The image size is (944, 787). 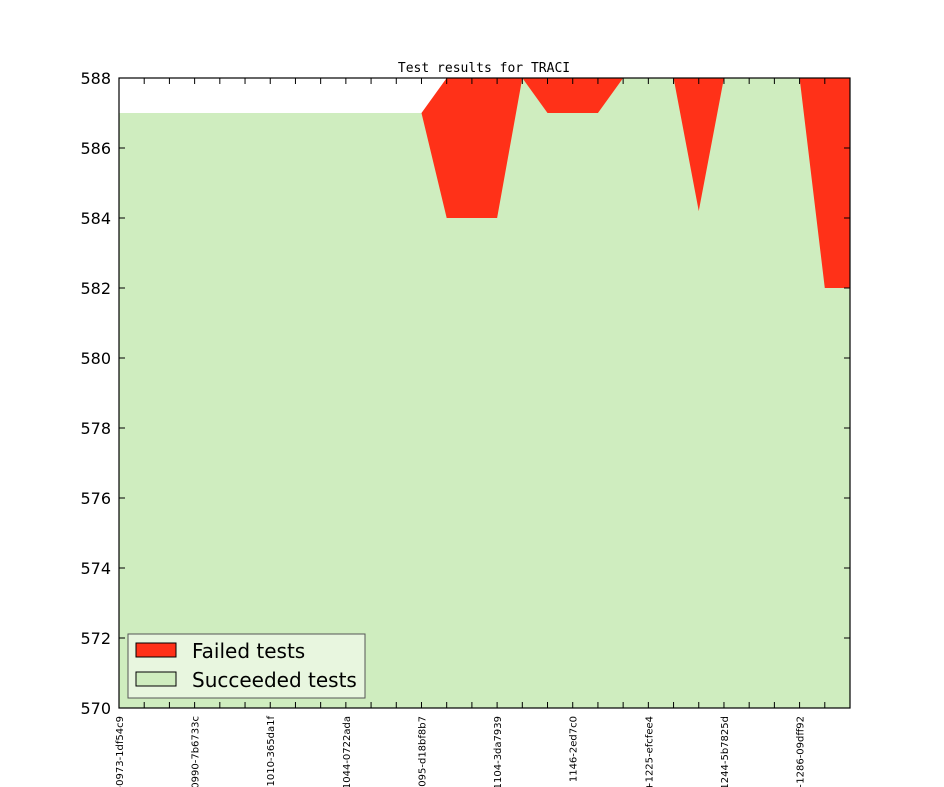 What do you see at coordinates (95, 708) in the screenshot?
I see `ytick-label: 570` at bounding box center [95, 708].